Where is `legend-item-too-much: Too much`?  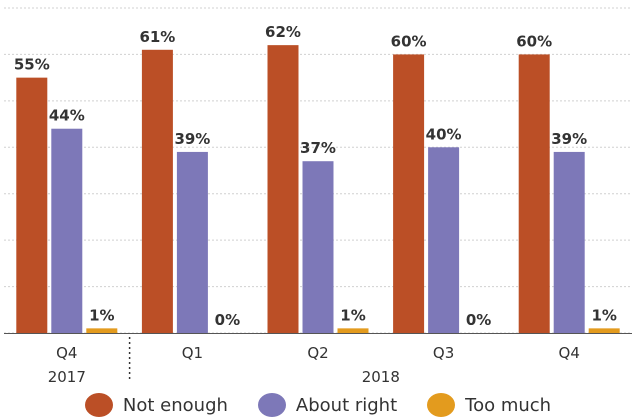 legend-item-too-much: Too much is located at coordinates (489, 405).